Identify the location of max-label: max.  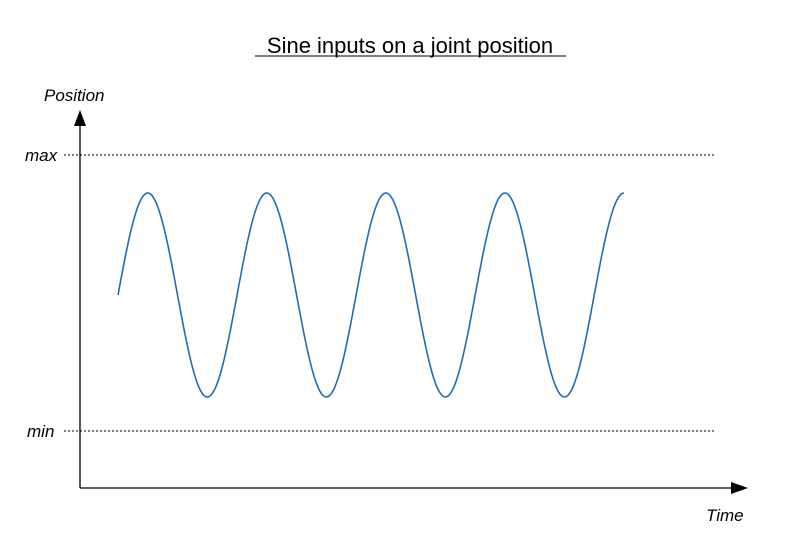
(41, 155).